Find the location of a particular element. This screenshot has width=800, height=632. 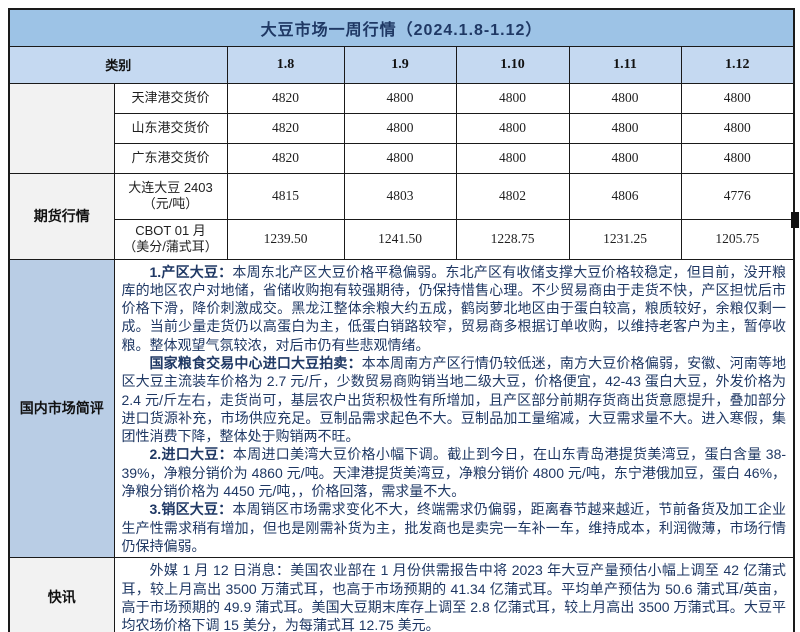

row-label-cbot: CBOT 01 月 （美分/蒲式耳） is located at coordinates (170, 239).